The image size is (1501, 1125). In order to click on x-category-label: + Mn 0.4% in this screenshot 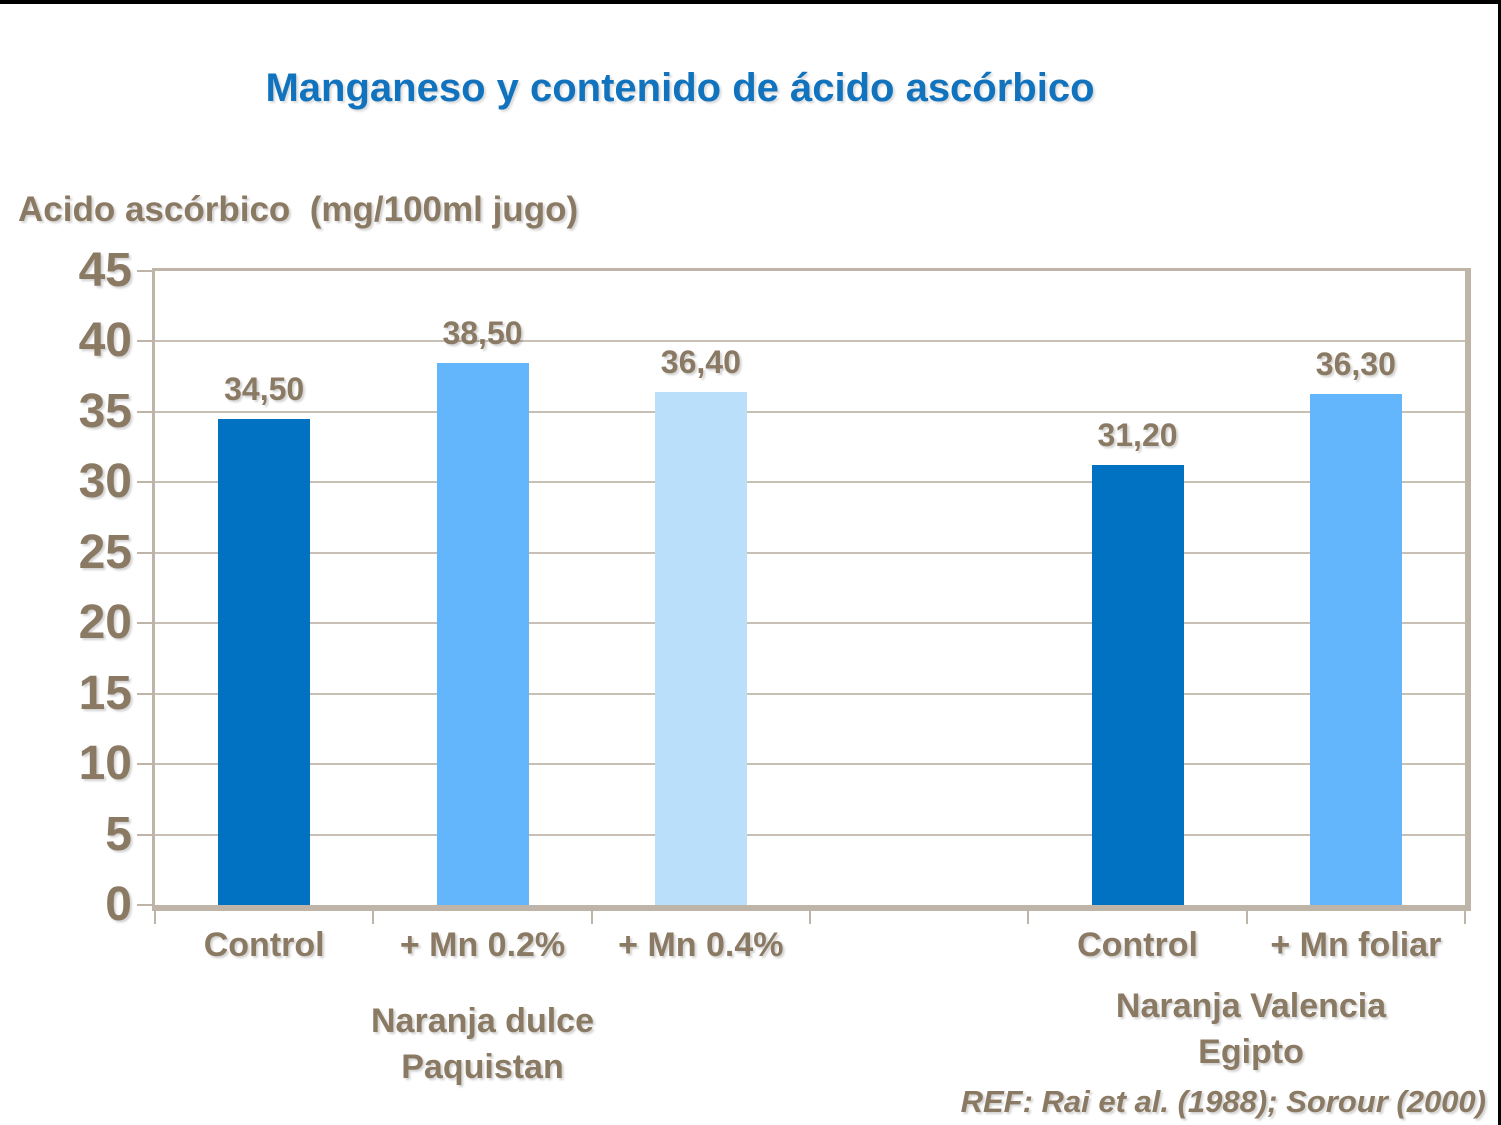, I will do `click(701, 945)`.